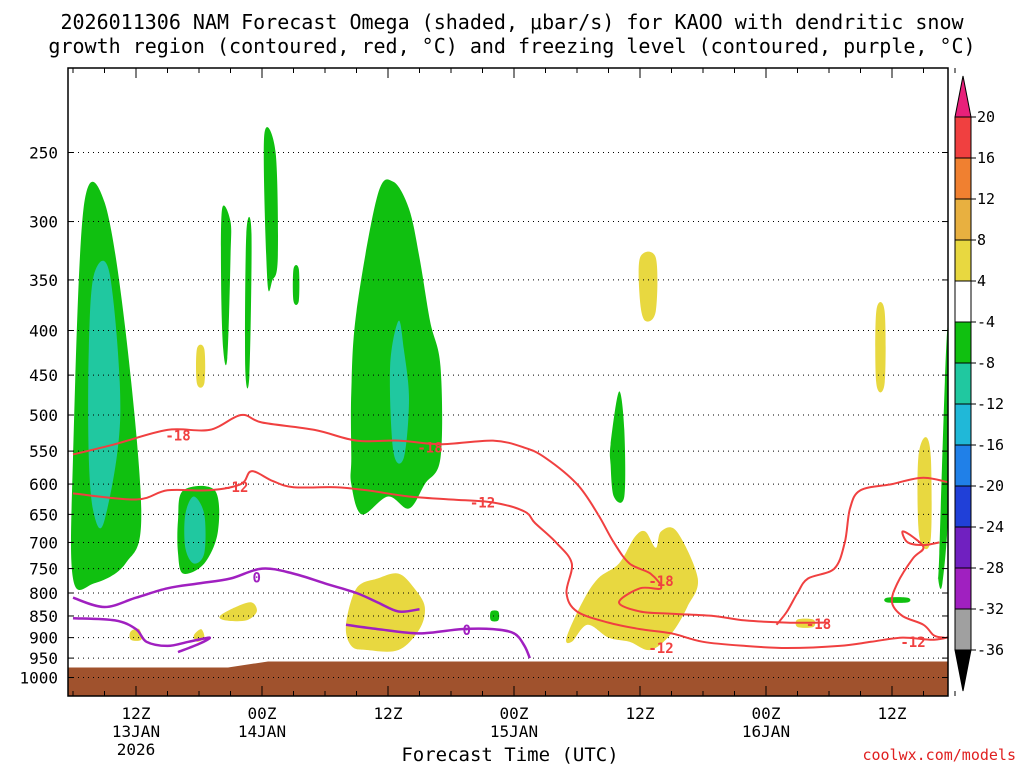 Image resolution: width=1024 pixels, height=768 pixels. I want to click on x-tick-label-12: 12Z, so click(136, 713).